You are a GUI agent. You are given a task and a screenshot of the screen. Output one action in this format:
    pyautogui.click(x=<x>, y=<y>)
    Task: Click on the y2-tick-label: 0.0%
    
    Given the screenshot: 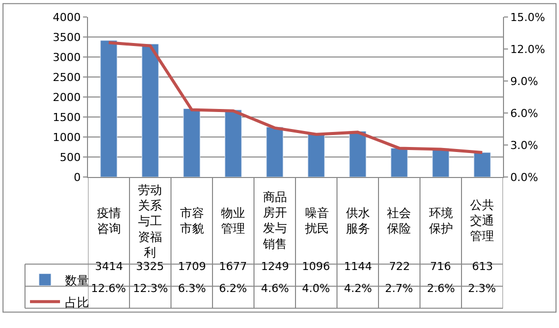 What is the action you would take?
    pyautogui.click(x=524, y=177)
    